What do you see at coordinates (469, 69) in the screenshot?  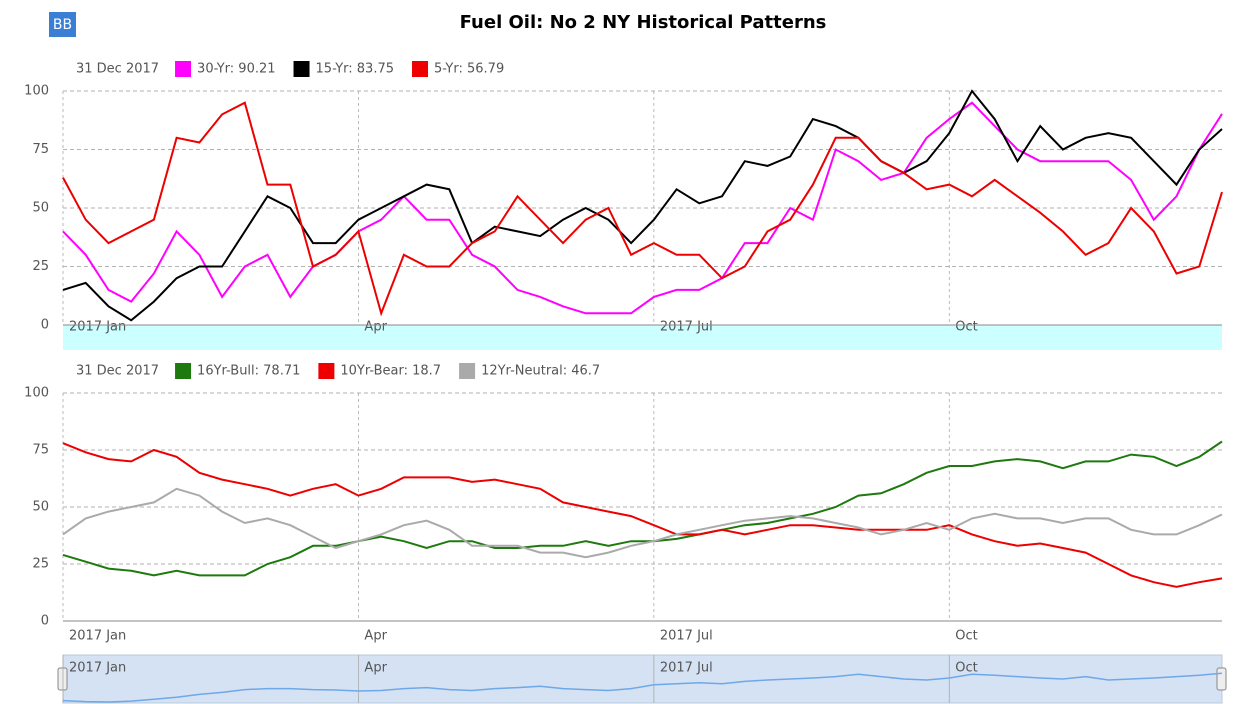 I see `legend-label: 5-Yr: 56.79` at bounding box center [469, 69].